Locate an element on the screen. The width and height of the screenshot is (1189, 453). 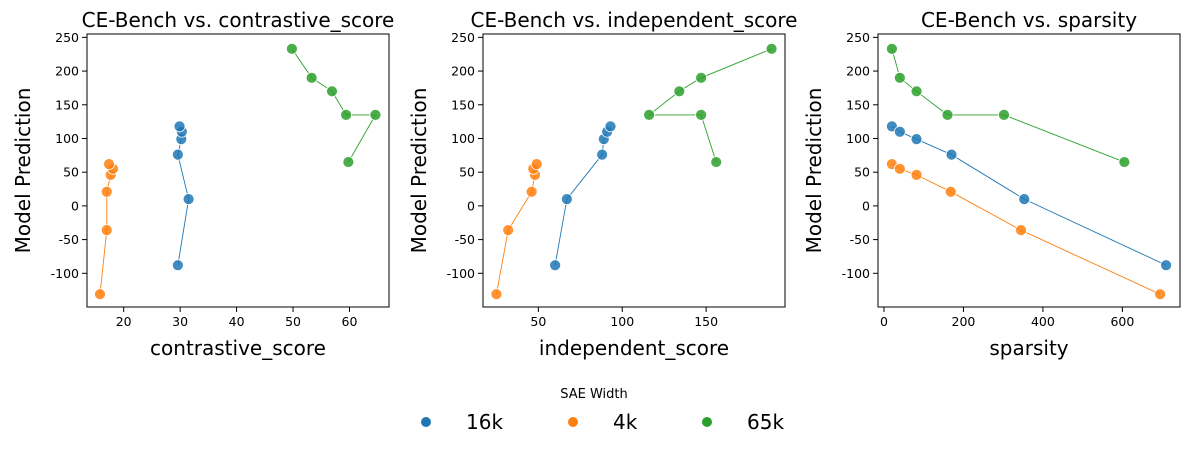
chart-title: CE-Bench vs. independent_score is located at coordinates (634, 20).